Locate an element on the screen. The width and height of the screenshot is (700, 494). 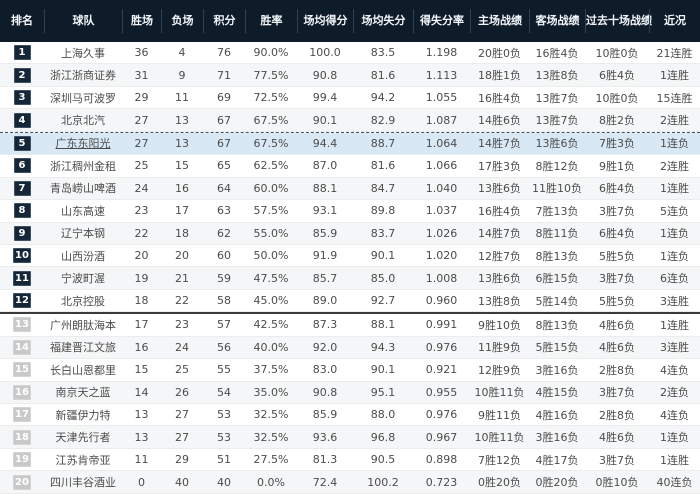
team-link: 山东高速 is located at coordinates (83, 211).